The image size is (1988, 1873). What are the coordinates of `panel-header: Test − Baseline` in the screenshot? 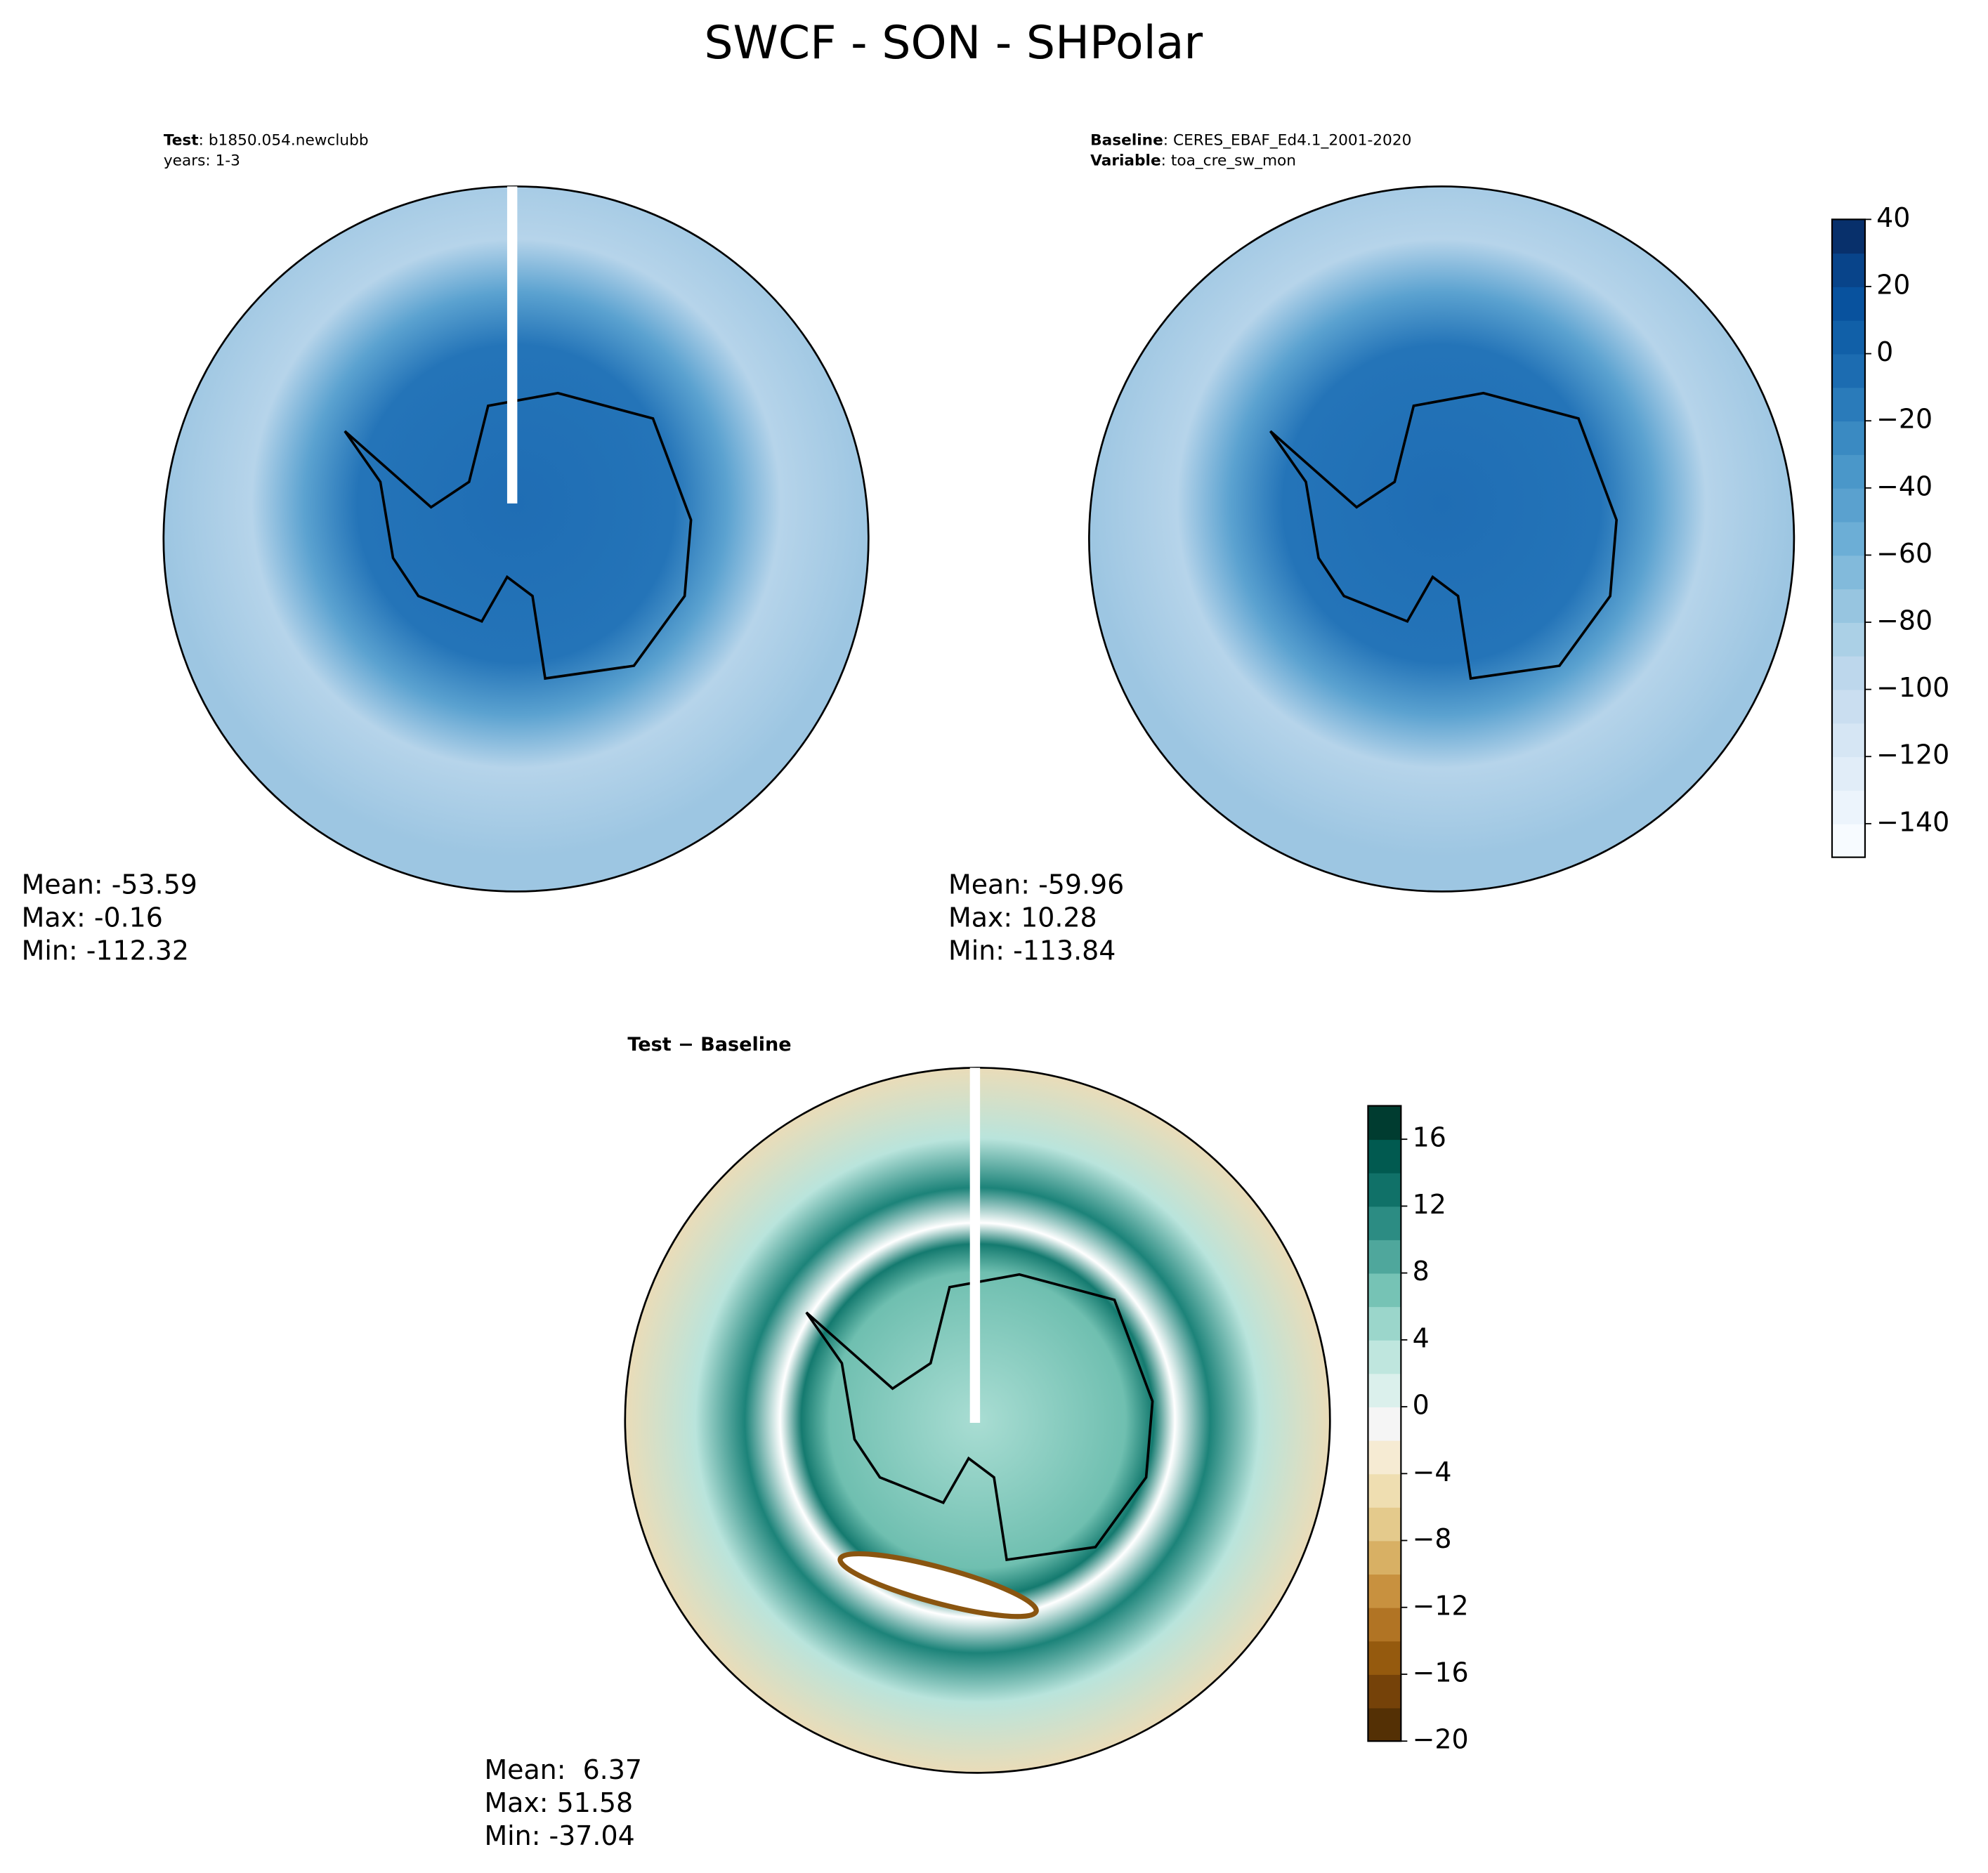 It's located at (709, 1044).